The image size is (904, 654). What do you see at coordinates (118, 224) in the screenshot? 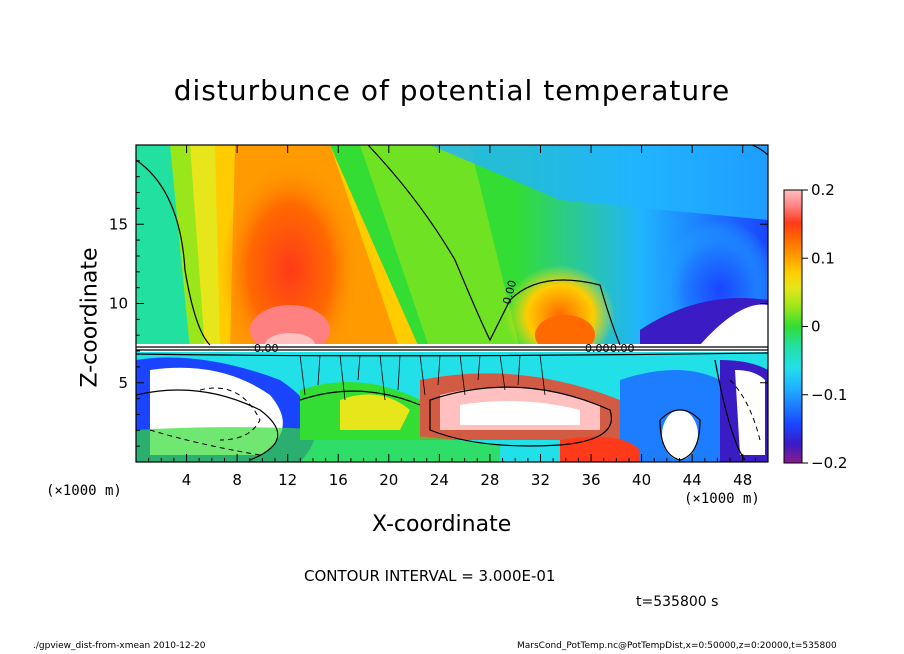
I see `y-tick-label: 15` at bounding box center [118, 224].